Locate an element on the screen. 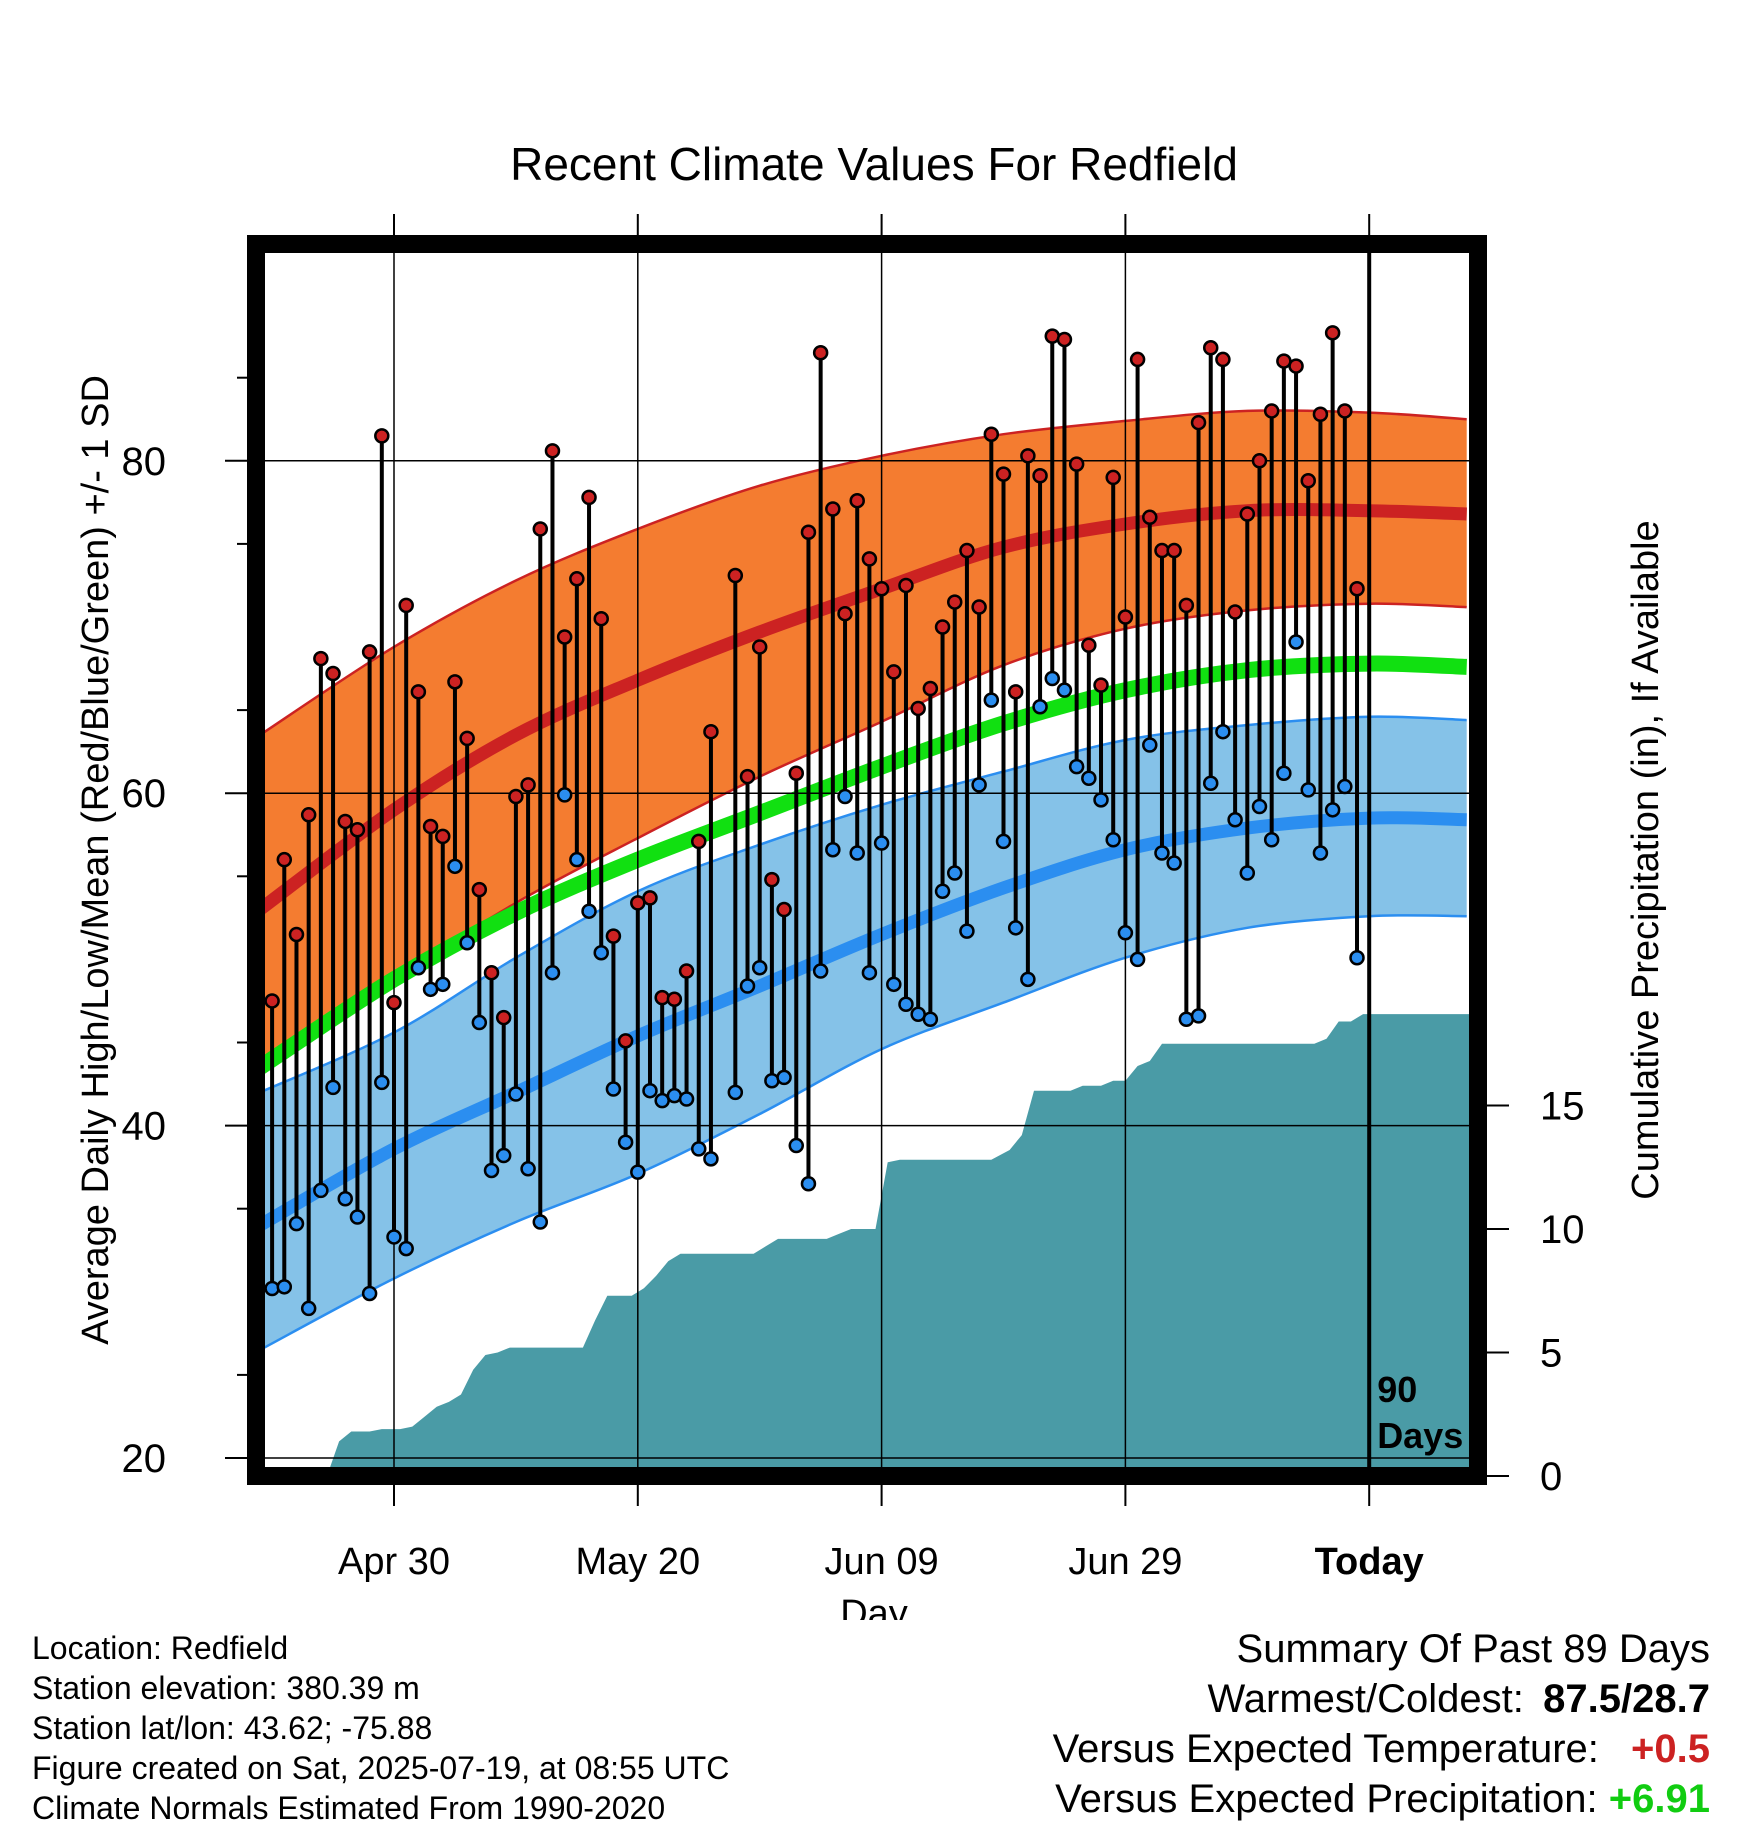 The height and width of the screenshot is (1828, 1748). temp-label: Versus Expected Temperature: is located at coordinates (1325, 1749).